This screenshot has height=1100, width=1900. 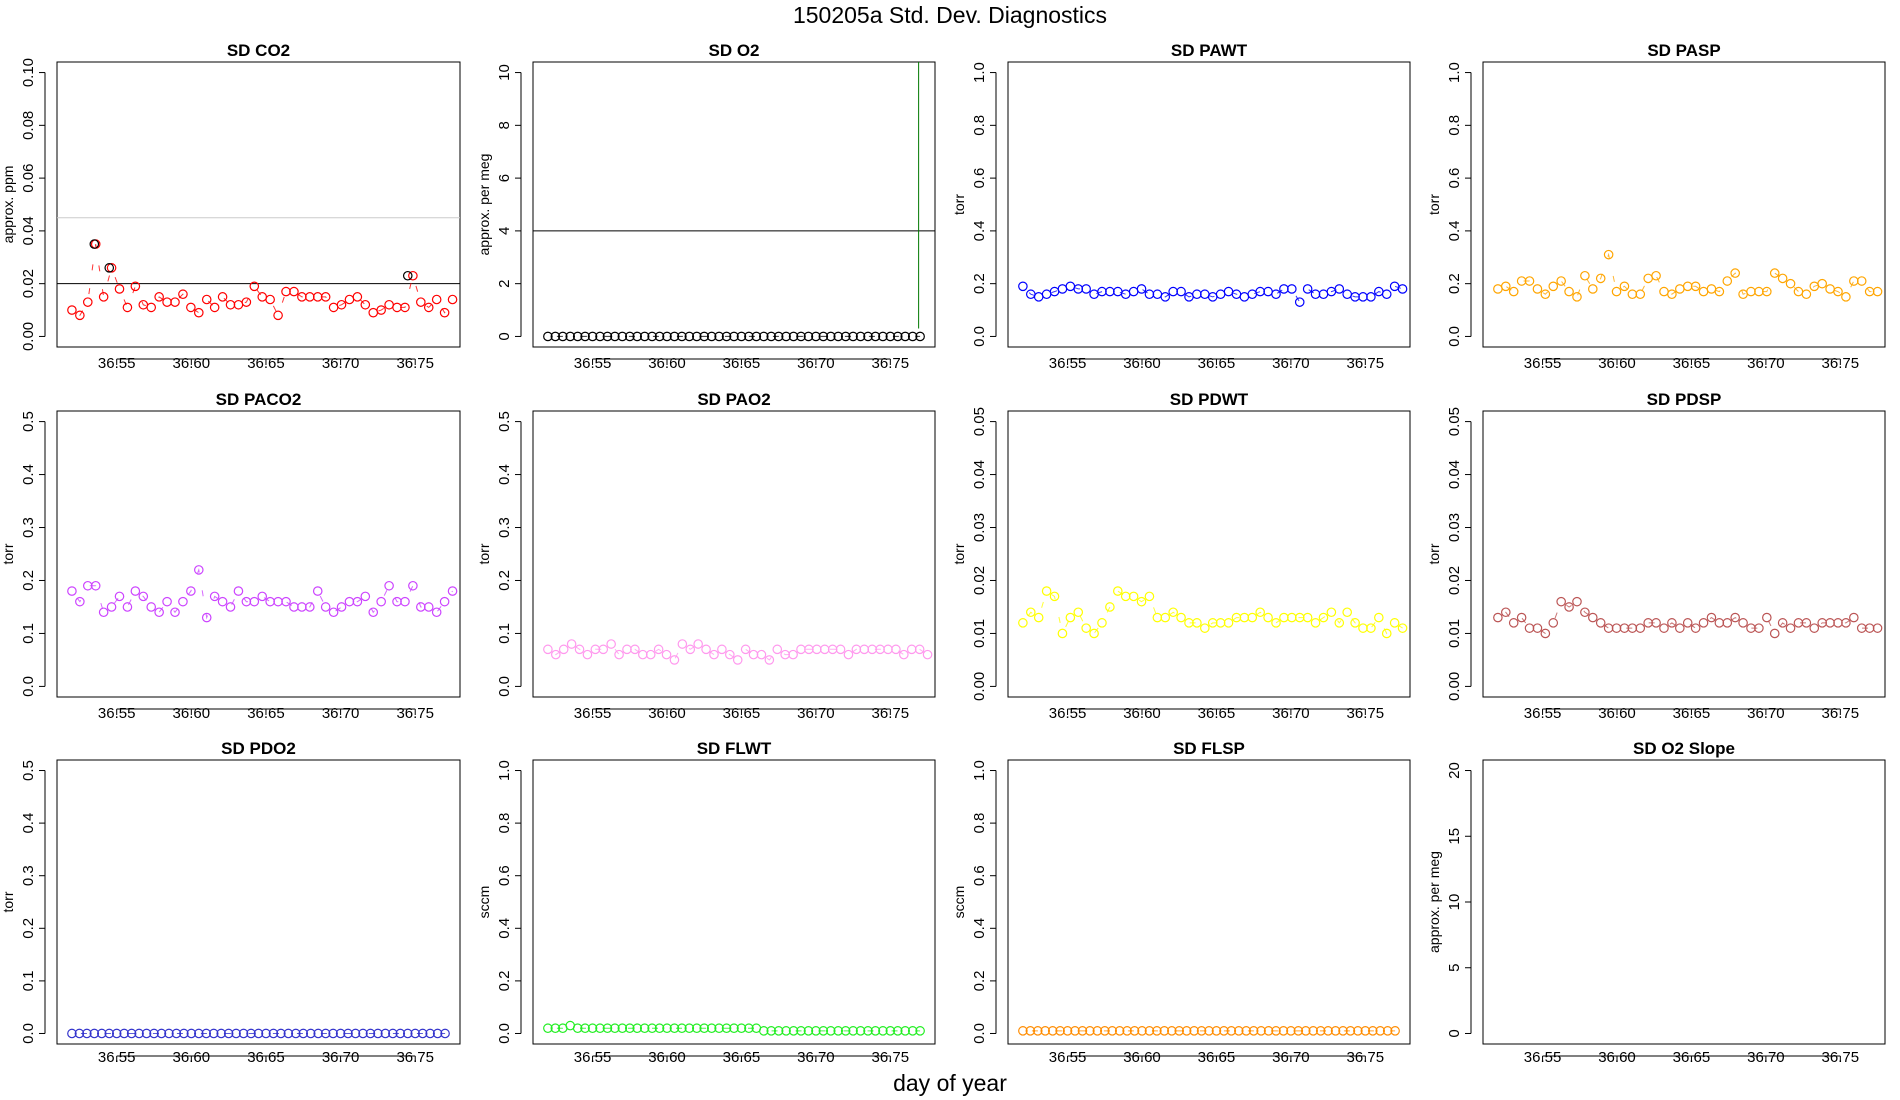 I want to click on y-tick-label: 0.5, so click(x=28, y=770).